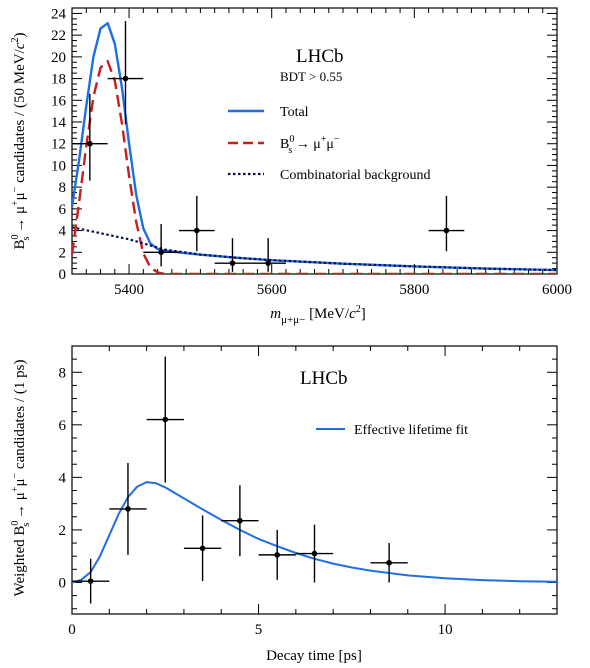 The width and height of the screenshot is (590, 668). I want to click on x-tick-label: 0, so click(72, 630).